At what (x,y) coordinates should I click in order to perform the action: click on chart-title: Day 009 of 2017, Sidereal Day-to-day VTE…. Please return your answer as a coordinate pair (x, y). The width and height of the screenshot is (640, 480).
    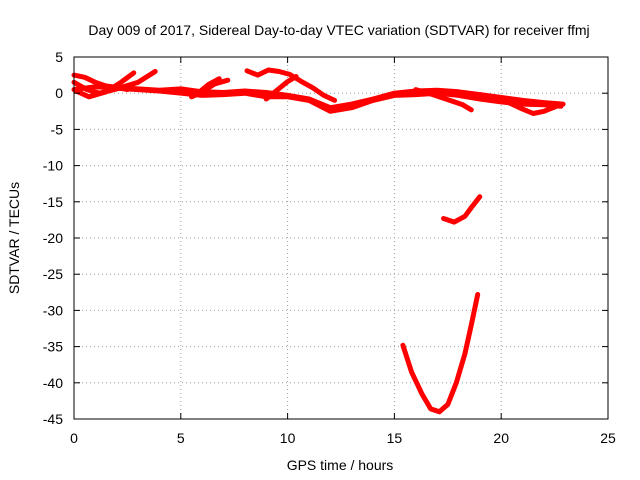
    Looking at the image, I should click on (338, 30).